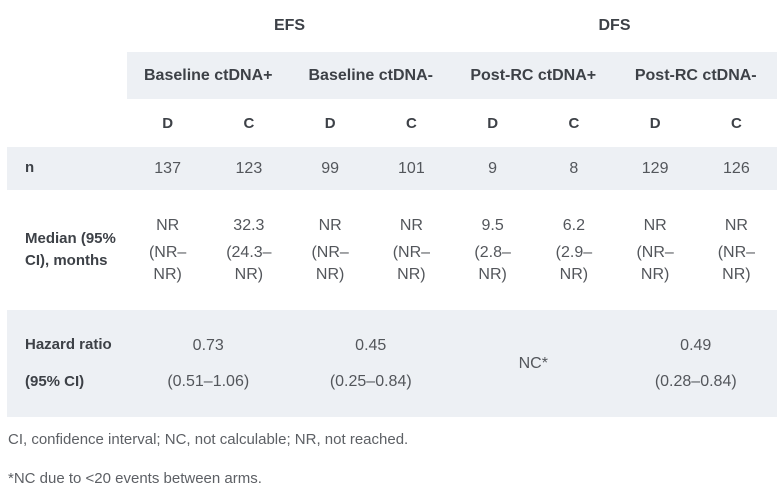  I want to click on hazard-value: 0.49, so click(696, 345).